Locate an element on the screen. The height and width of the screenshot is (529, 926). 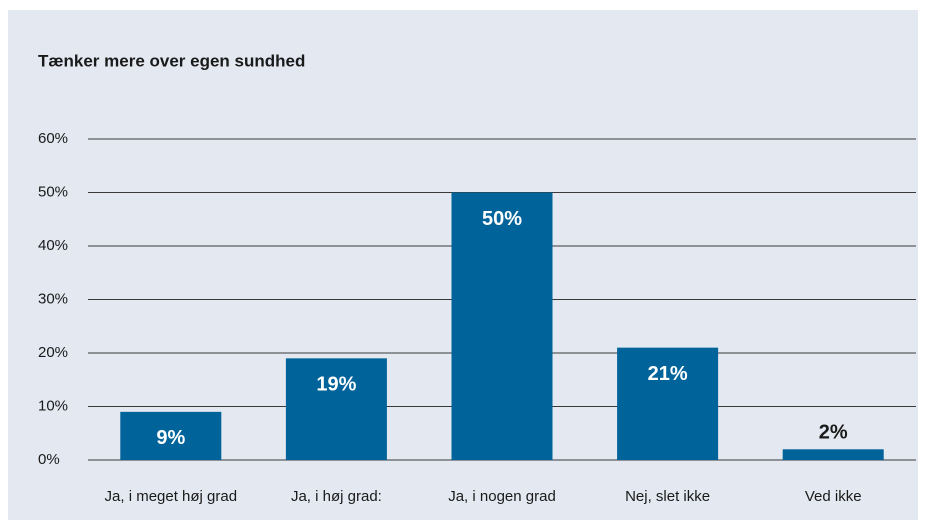
x-tick-label: Nej, slet ikke is located at coordinates (667, 496).